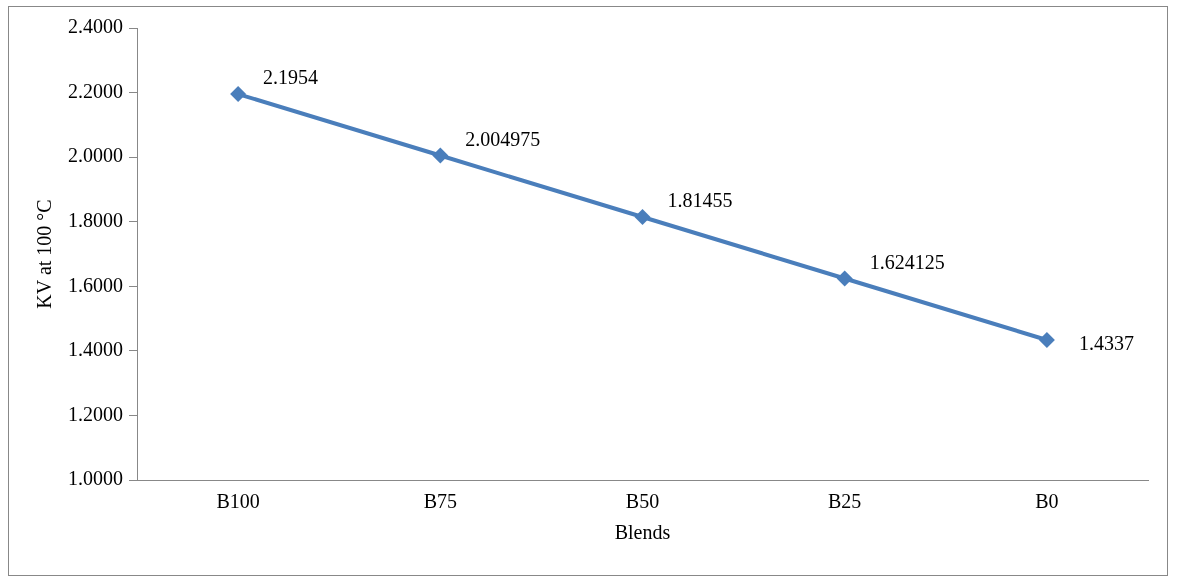  Describe the element at coordinates (503, 138) in the screenshot. I see `data-label: 2.004975` at that location.